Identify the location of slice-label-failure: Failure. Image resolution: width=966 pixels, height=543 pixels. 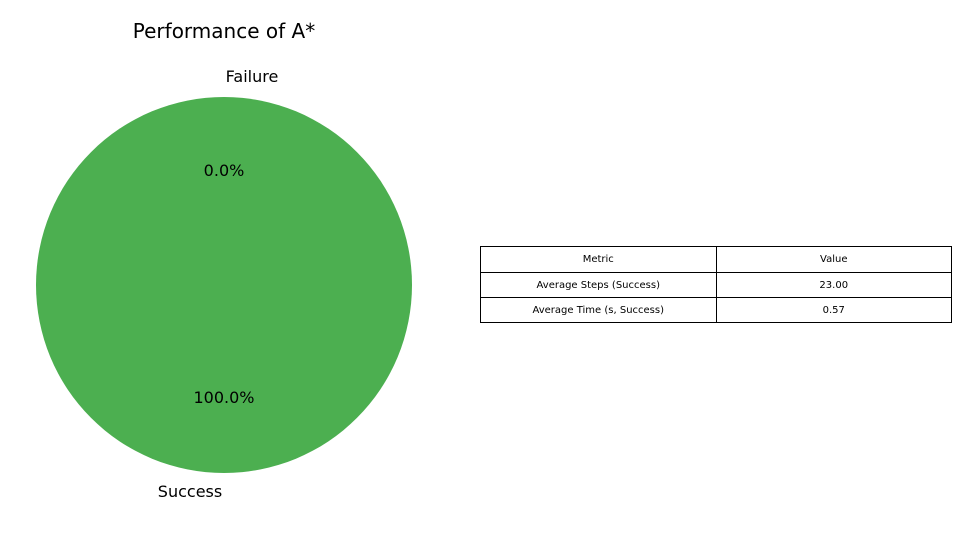
(252, 76).